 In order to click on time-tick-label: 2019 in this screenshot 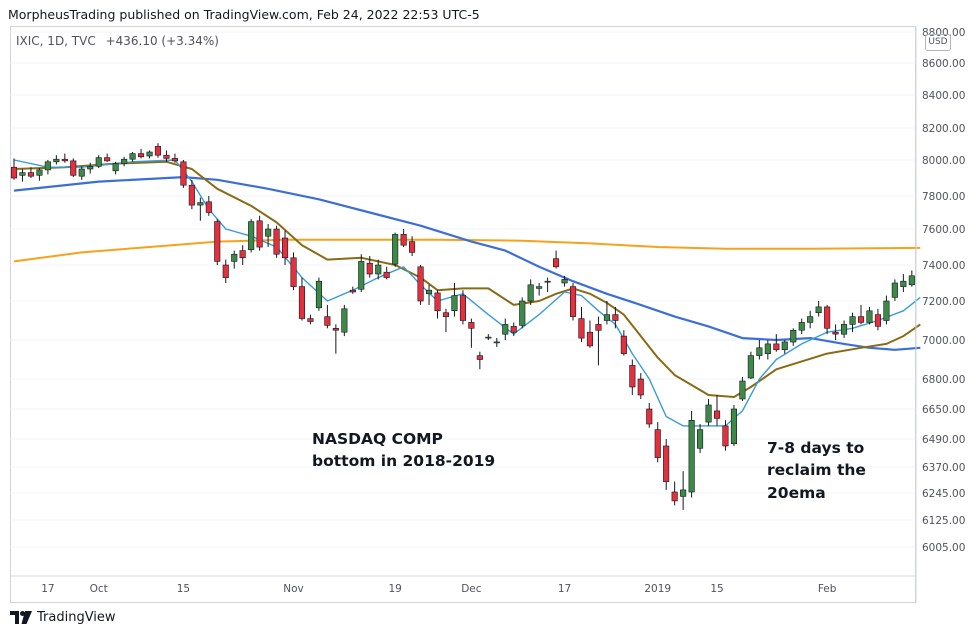, I will do `click(657, 589)`.